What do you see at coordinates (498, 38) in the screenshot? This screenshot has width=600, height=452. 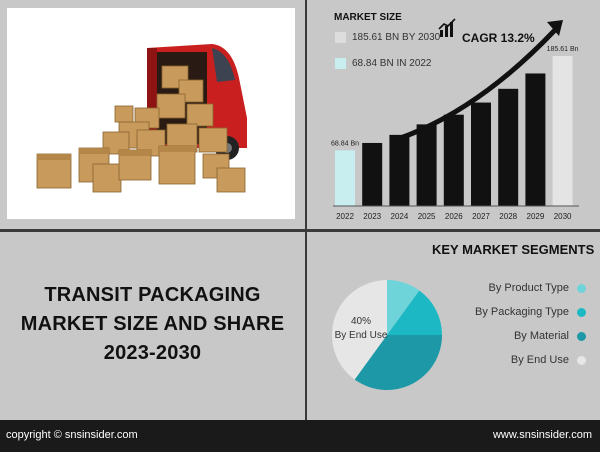 I see `cagr-label: CAGR 13.2%` at bounding box center [498, 38].